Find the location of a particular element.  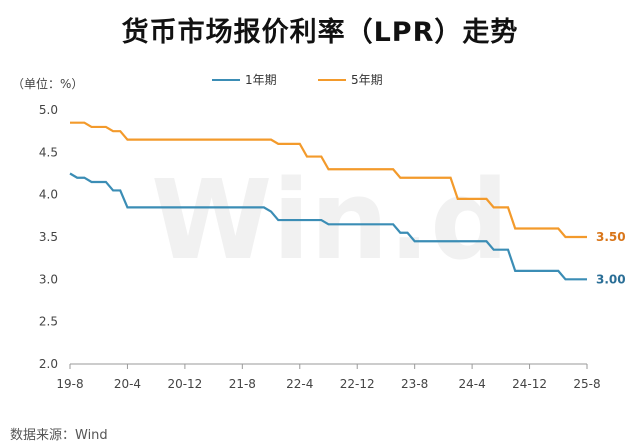

x-tick-label: 24-4 is located at coordinates (471, 384).